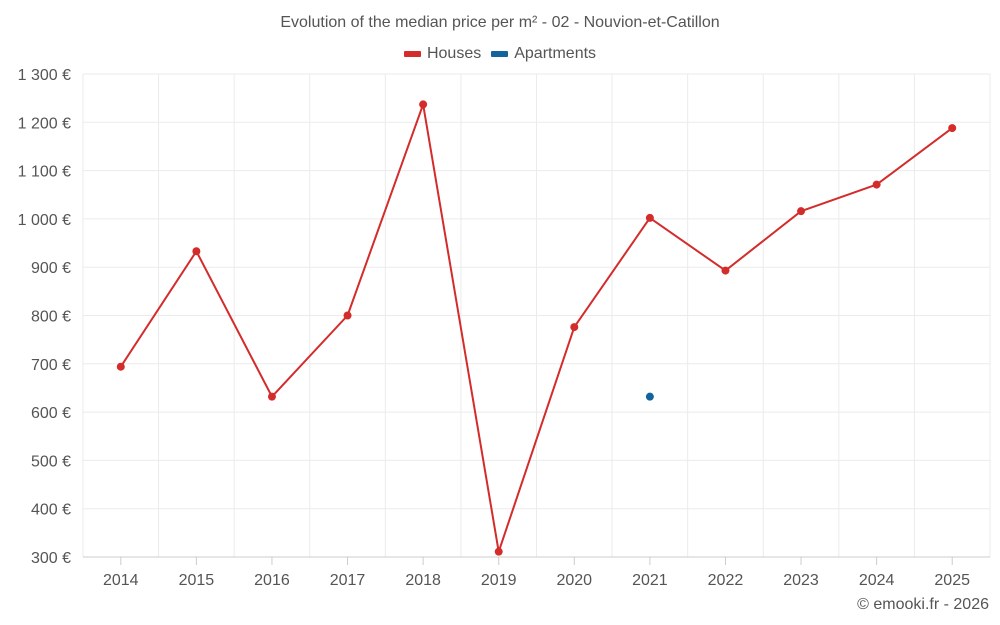  What do you see at coordinates (649, 396) in the screenshot?
I see `data-point-apartments` at bounding box center [649, 396].